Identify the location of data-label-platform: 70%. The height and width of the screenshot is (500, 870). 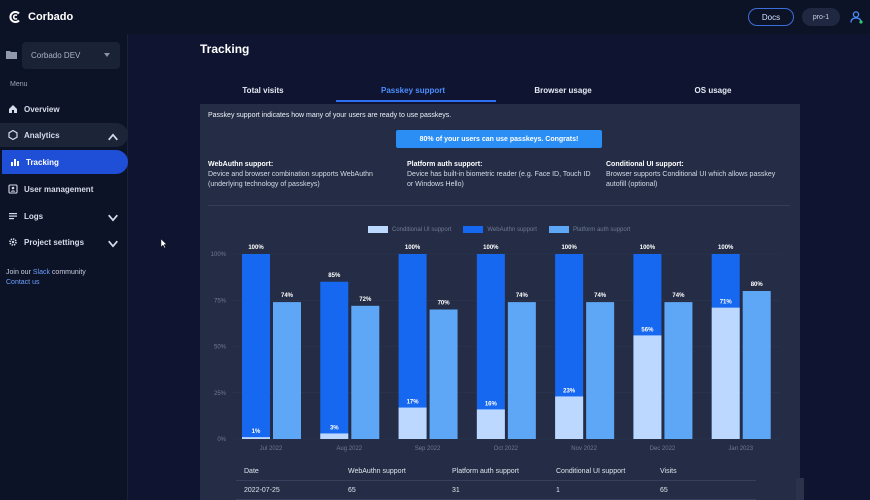
(444, 304).